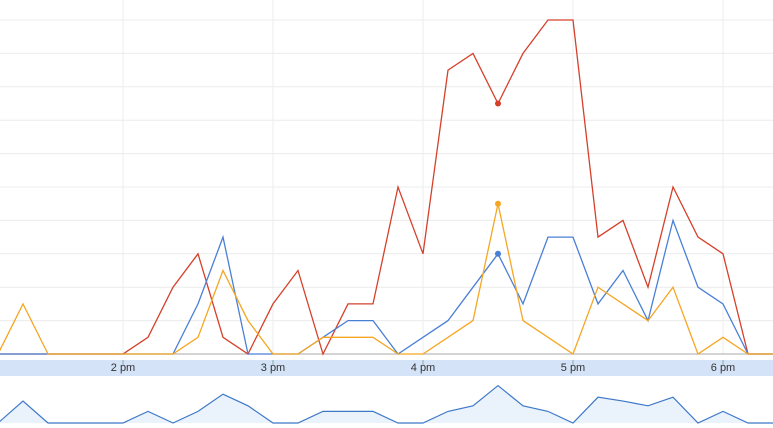 The height and width of the screenshot is (428, 773). I want to click on axis-band, so click(386, 368).